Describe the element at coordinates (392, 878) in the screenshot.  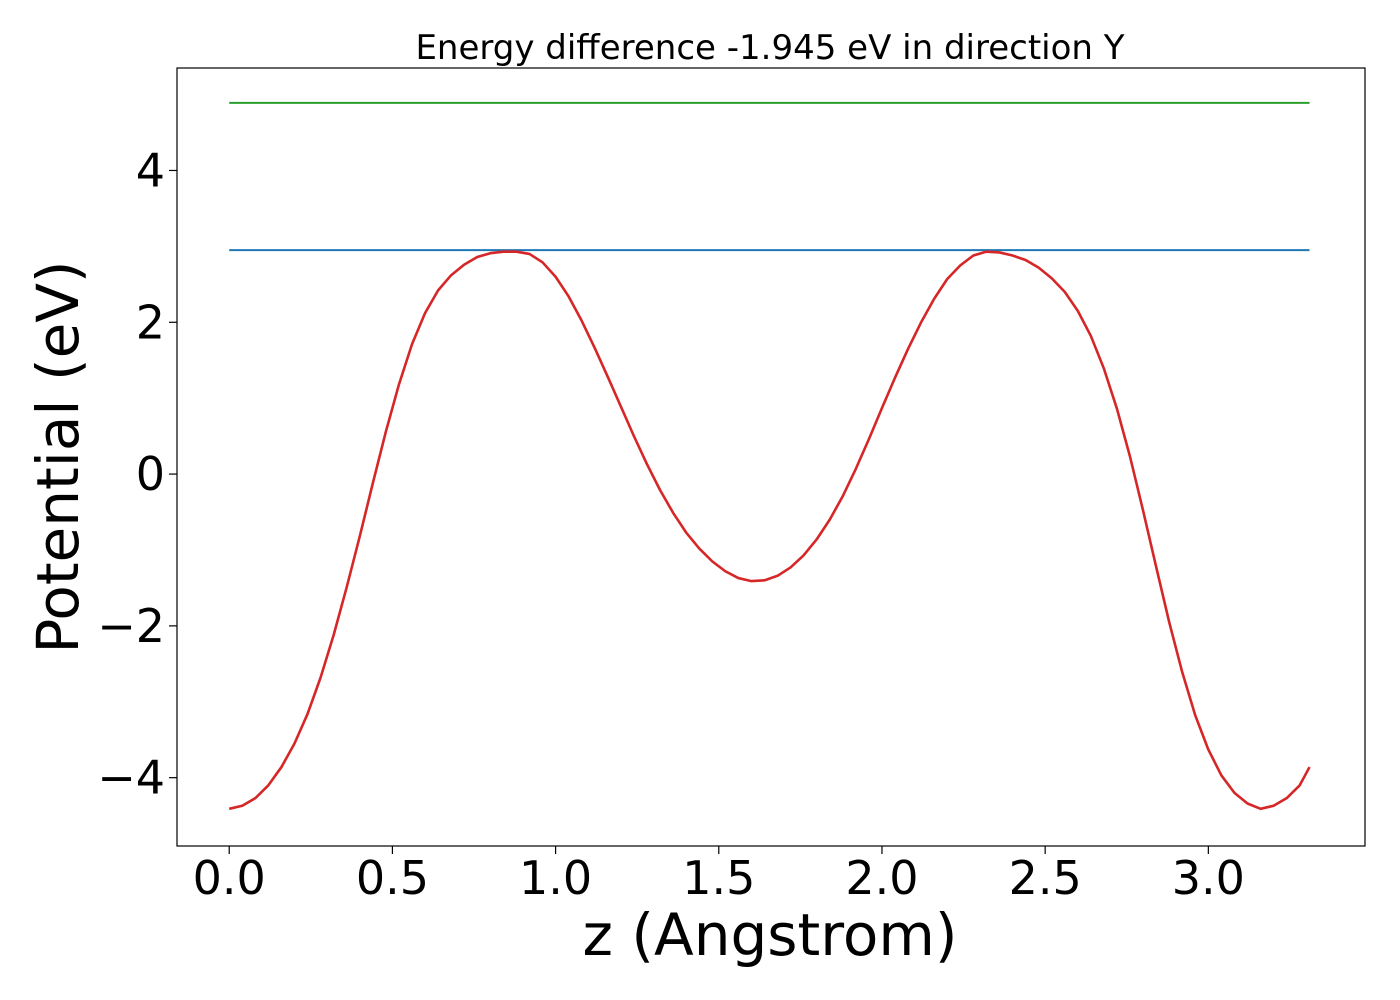
I see `x-tick-label: 0.5` at that location.